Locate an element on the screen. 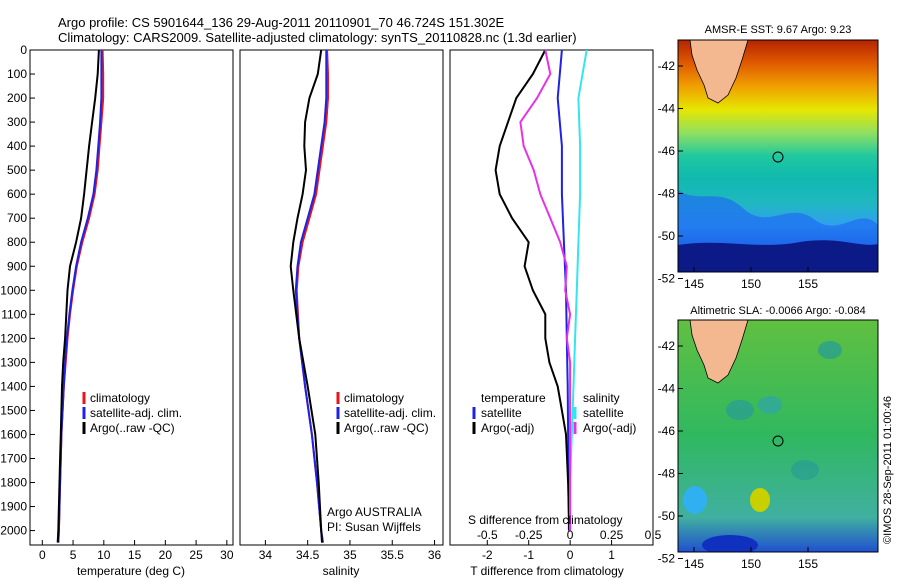 This screenshot has height=580, width=900. temperature-lines is located at coordinates (80, 296).